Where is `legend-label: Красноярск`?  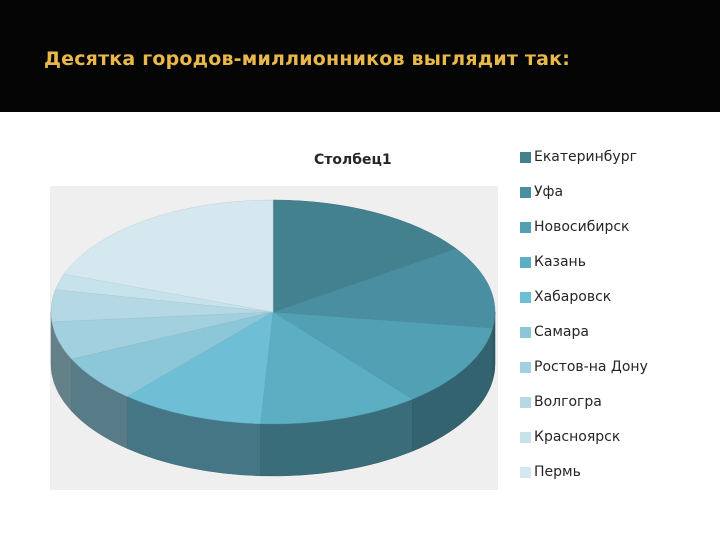
legend-label: Красноярск is located at coordinates (577, 437).